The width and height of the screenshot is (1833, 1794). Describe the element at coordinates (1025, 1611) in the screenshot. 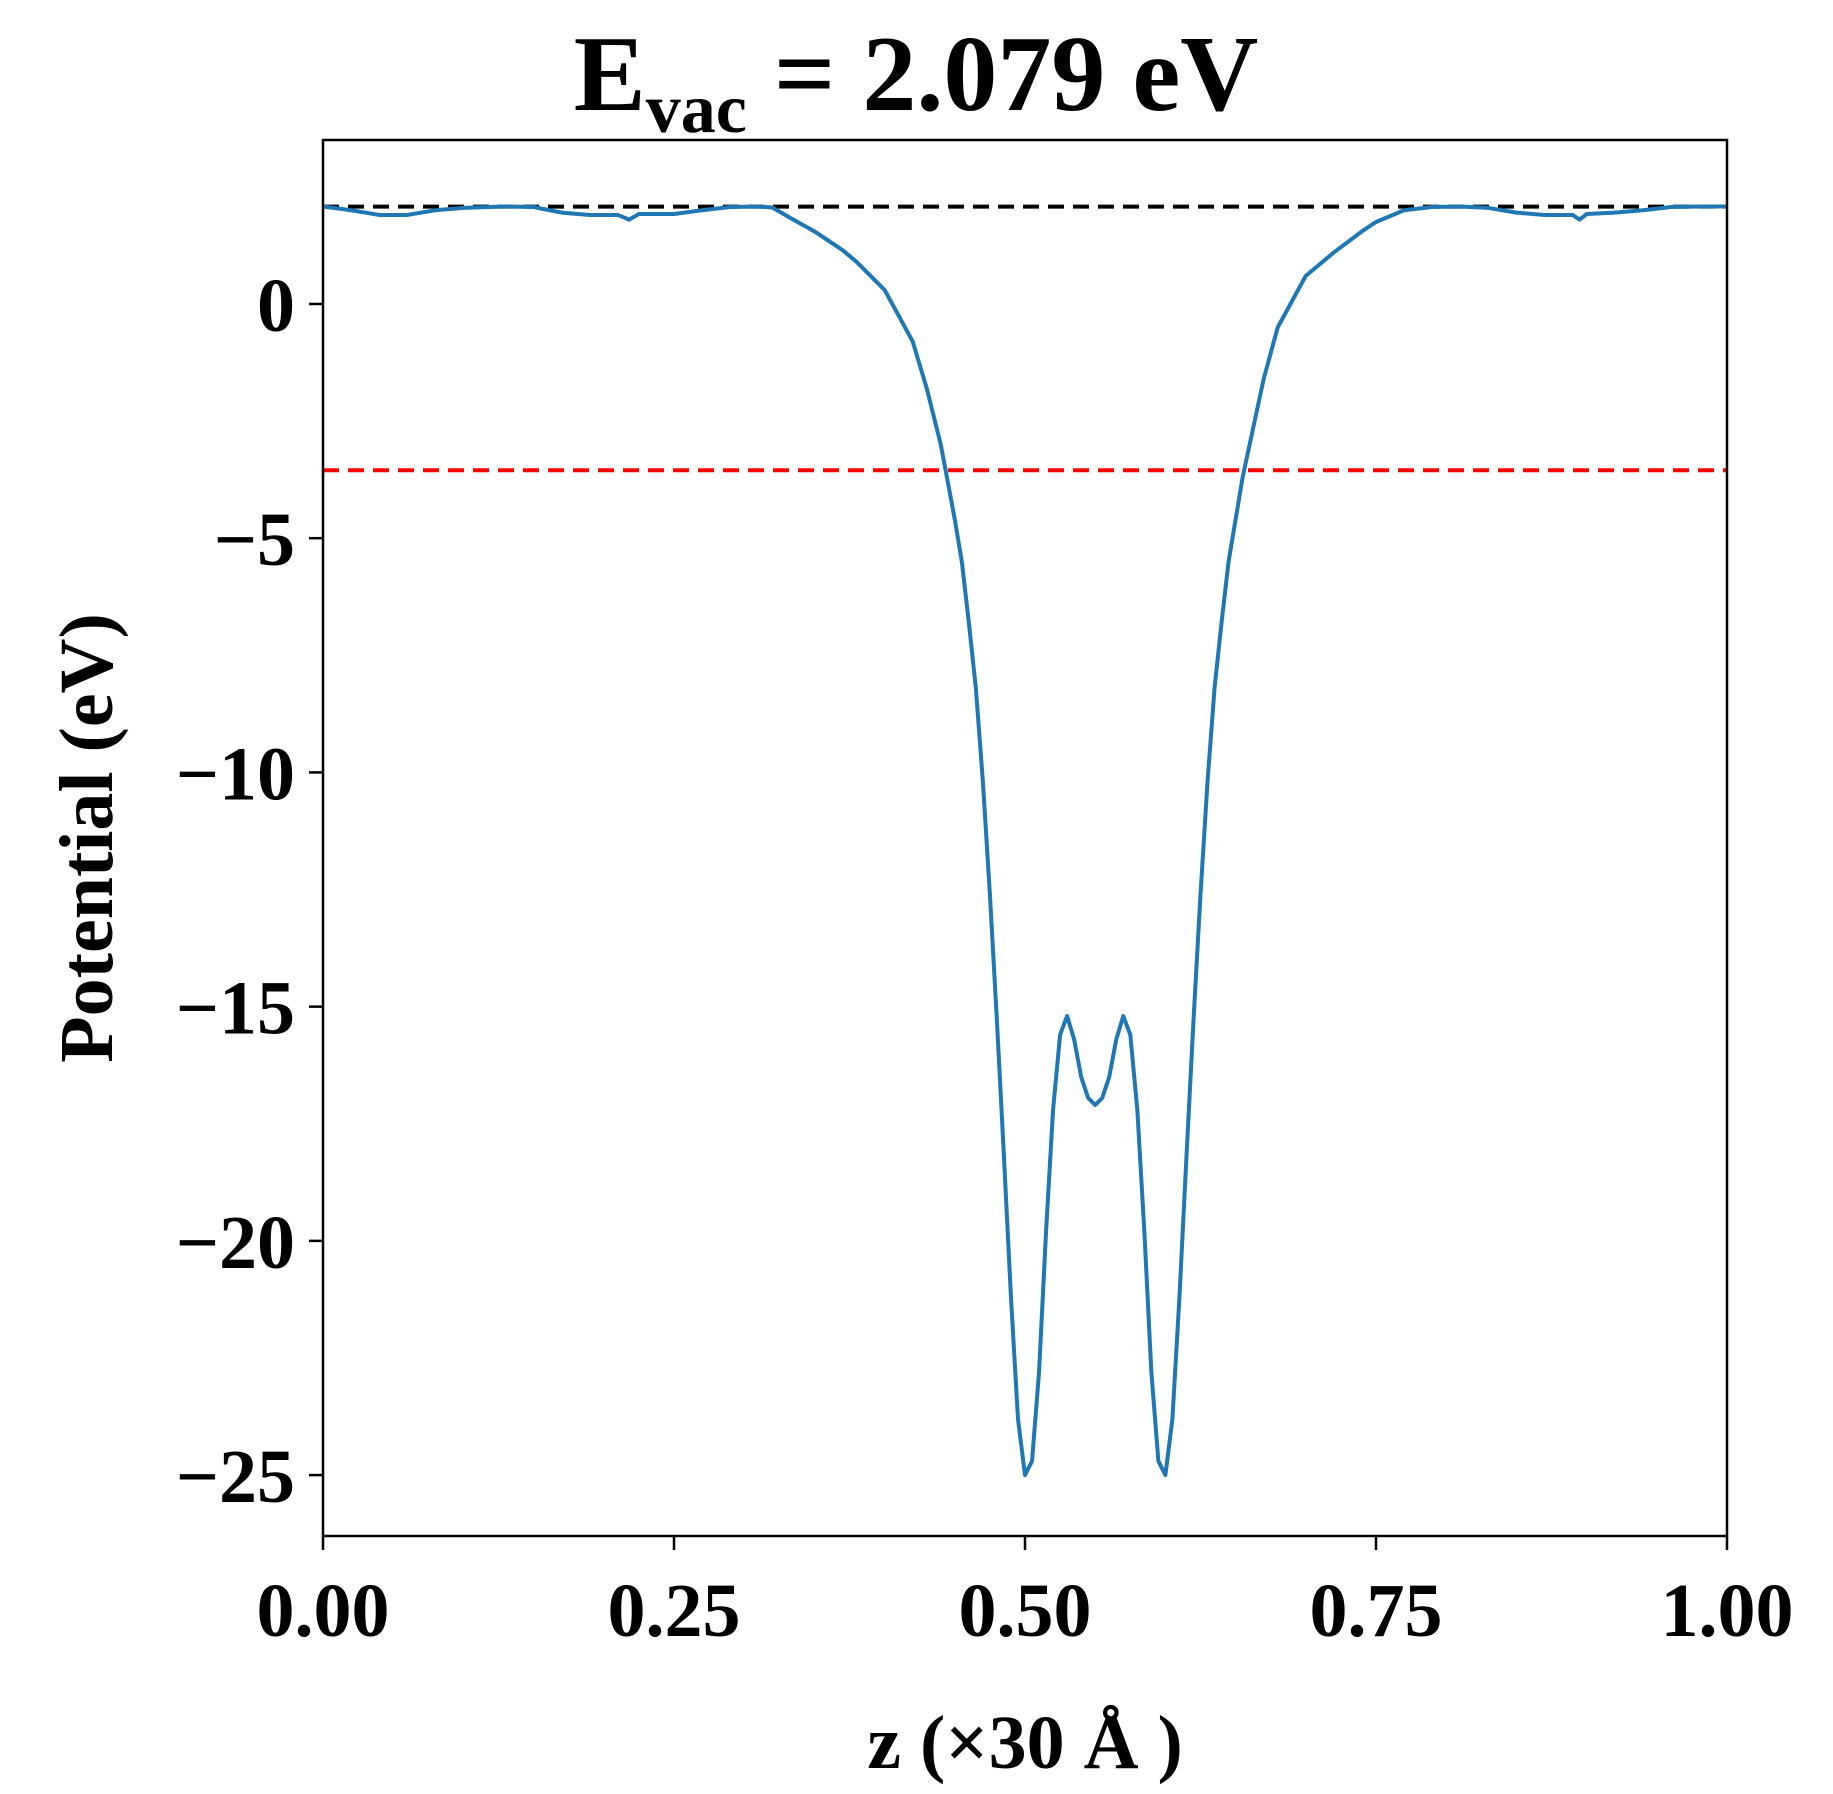

I see `x-tick-label: 0.50` at that location.